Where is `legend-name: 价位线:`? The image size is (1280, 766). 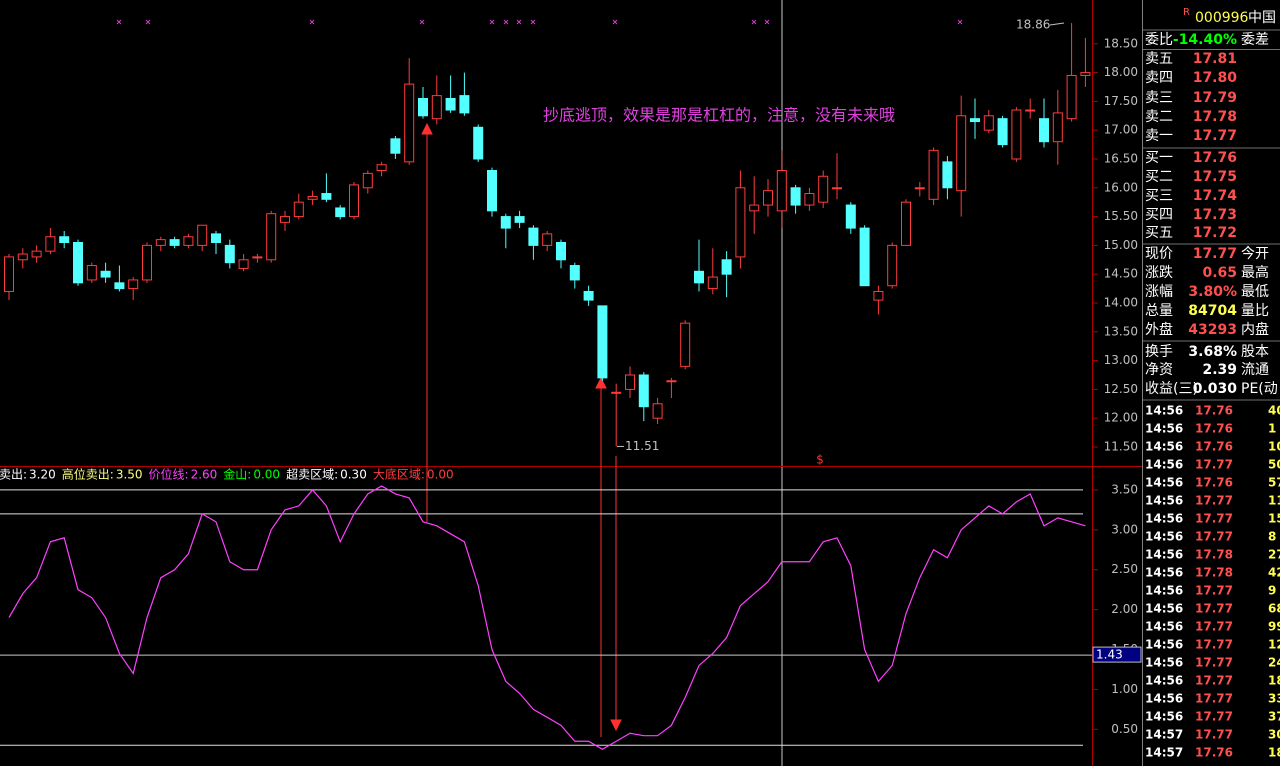
legend-name: 价位线: is located at coordinates (169, 474).